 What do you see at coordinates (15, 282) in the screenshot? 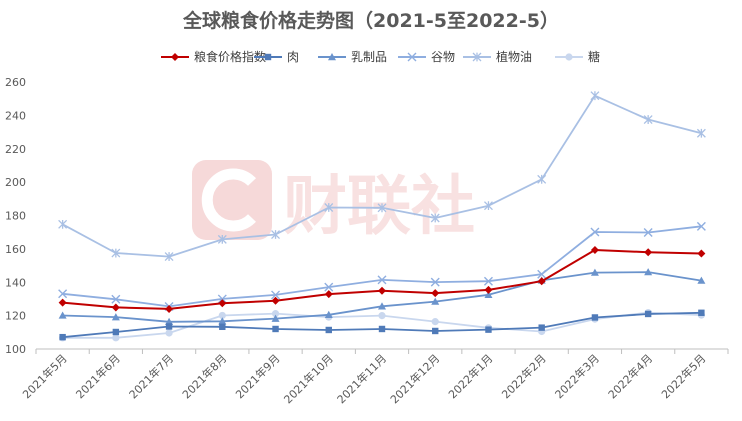
I see `y-tick-label: 140` at bounding box center [15, 282].